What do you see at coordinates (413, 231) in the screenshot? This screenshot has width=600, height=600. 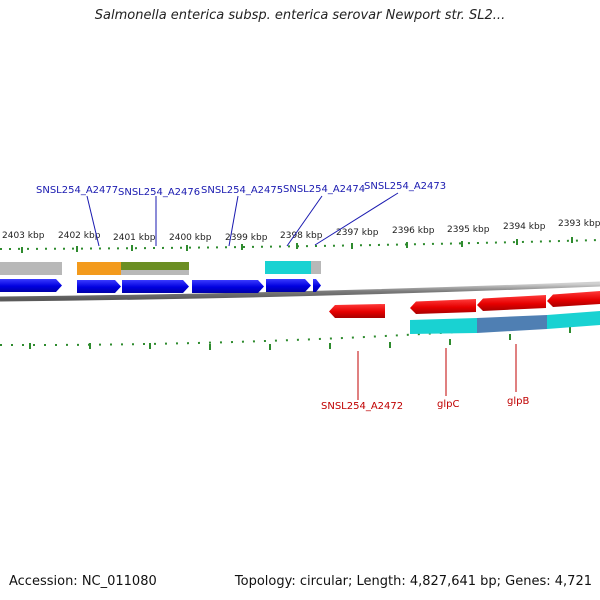 I see `ruler-tick-label: 2396 kbp` at bounding box center [413, 231].